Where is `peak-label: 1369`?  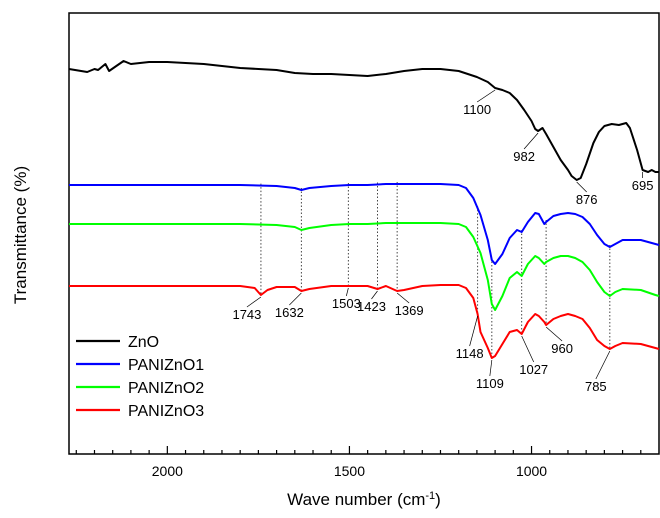 peak-label: 1369 is located at coordinates (409, 310).